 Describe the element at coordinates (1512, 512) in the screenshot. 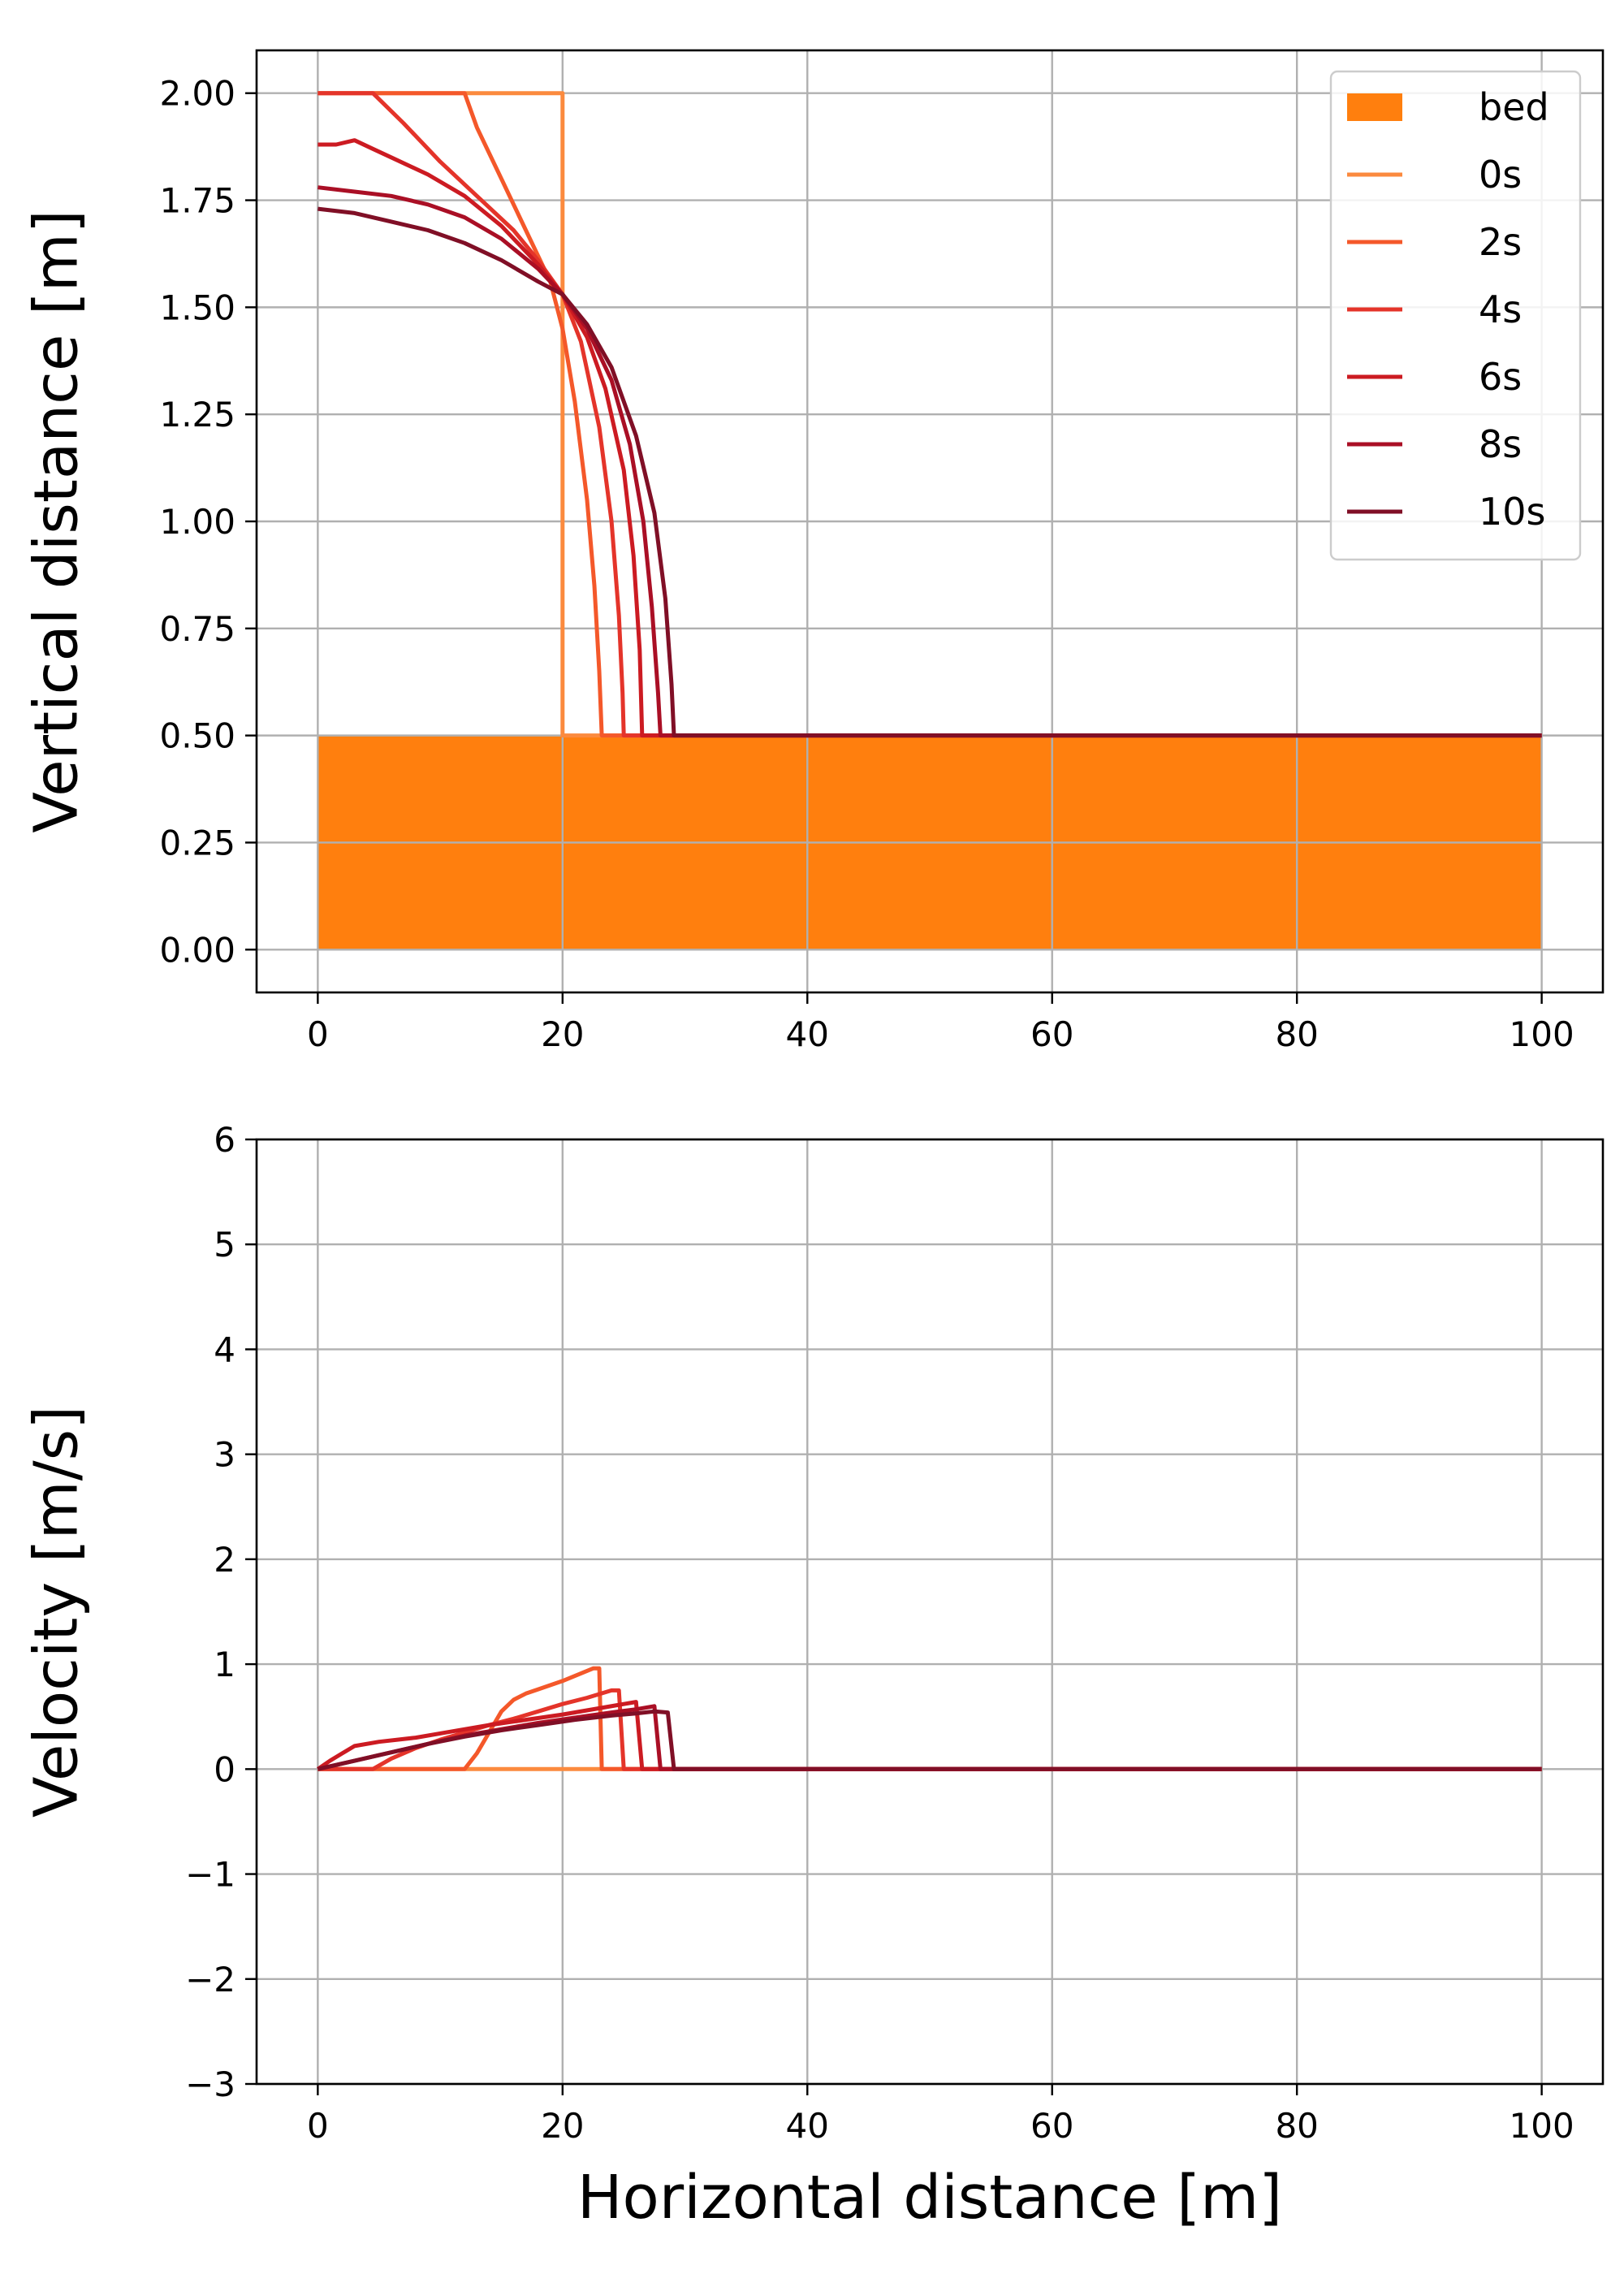

I see `legend-label: 10s` at that location.